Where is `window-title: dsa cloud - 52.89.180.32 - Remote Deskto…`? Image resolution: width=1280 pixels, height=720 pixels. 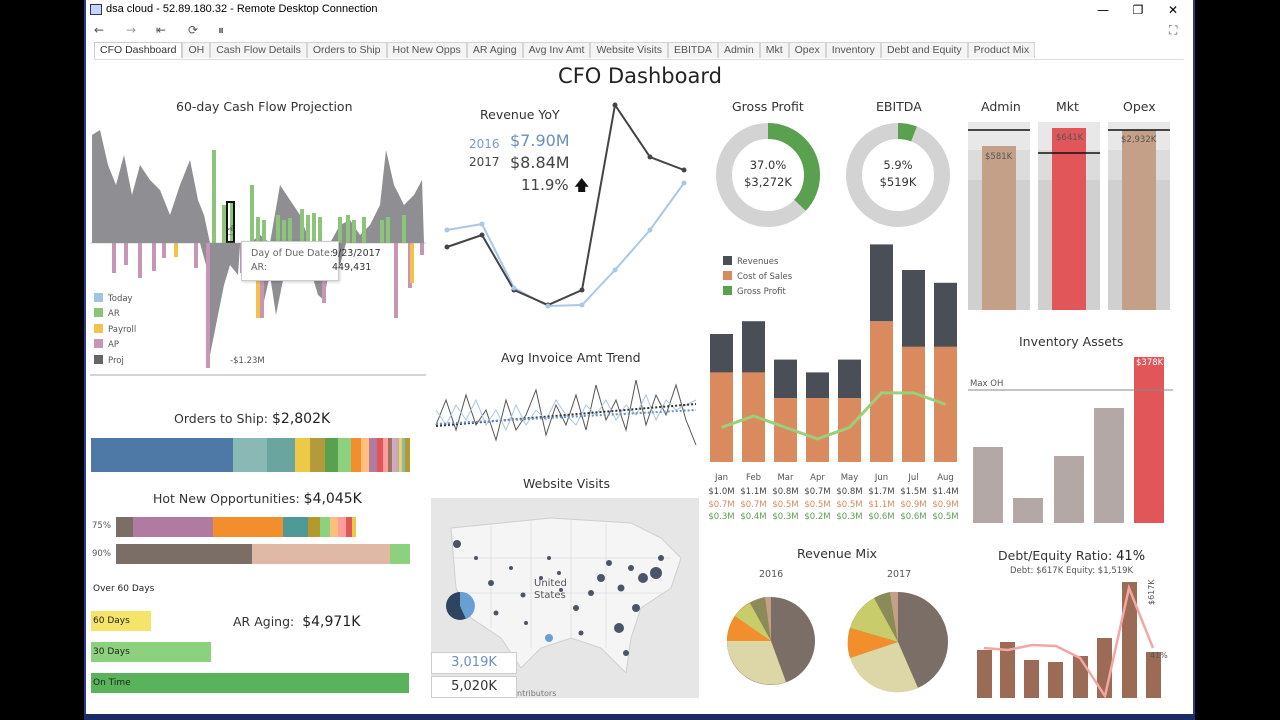
window-title: dsa cloud - 52.89.180.32 - Remote Deskto… is located at coordinates (242, 9).